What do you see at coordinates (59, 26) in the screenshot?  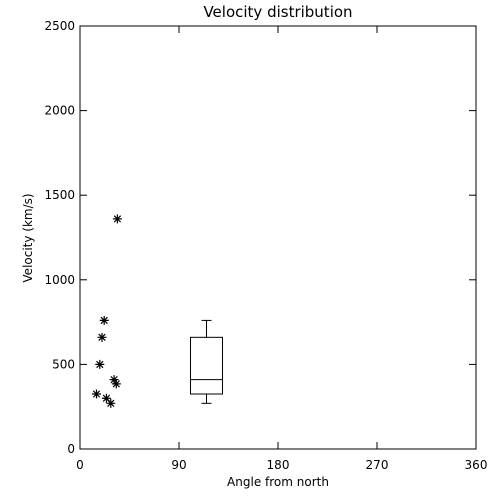 I see `y-tick-label-5: 2500` at bounding box center [59, 26].